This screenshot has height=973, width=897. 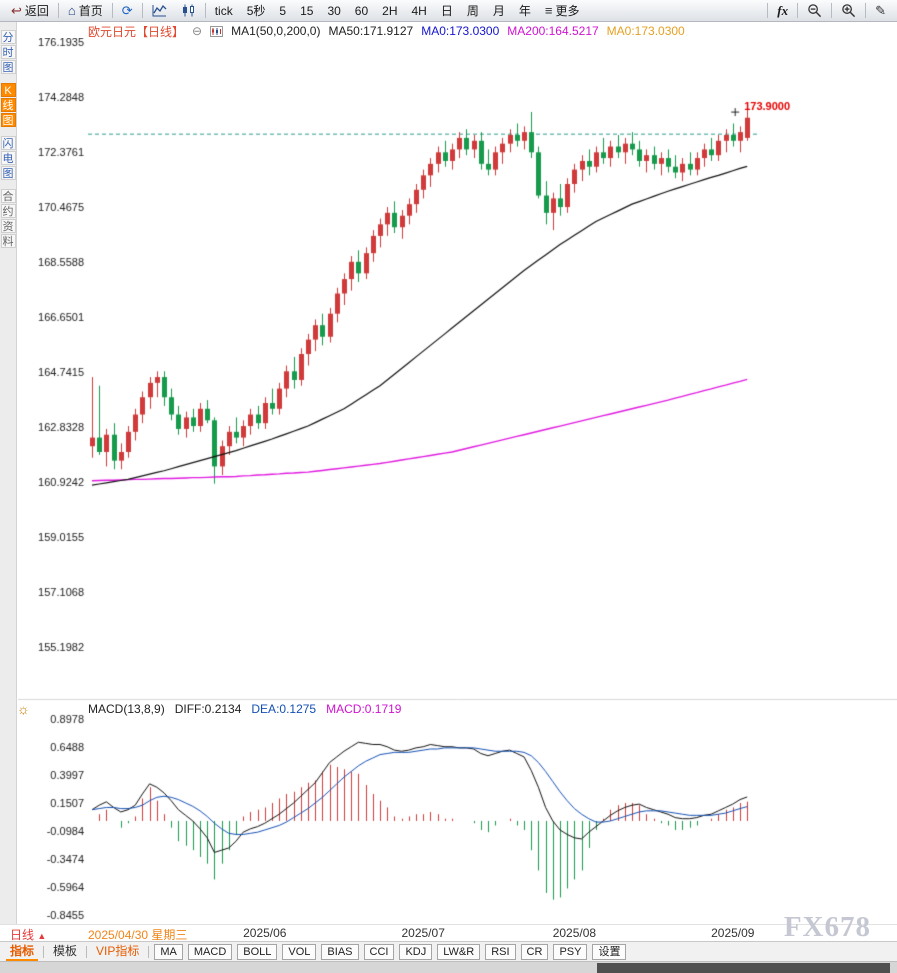 I want to click on symbol-title: 欧元日元【日线】, so click(x=136, y=31).